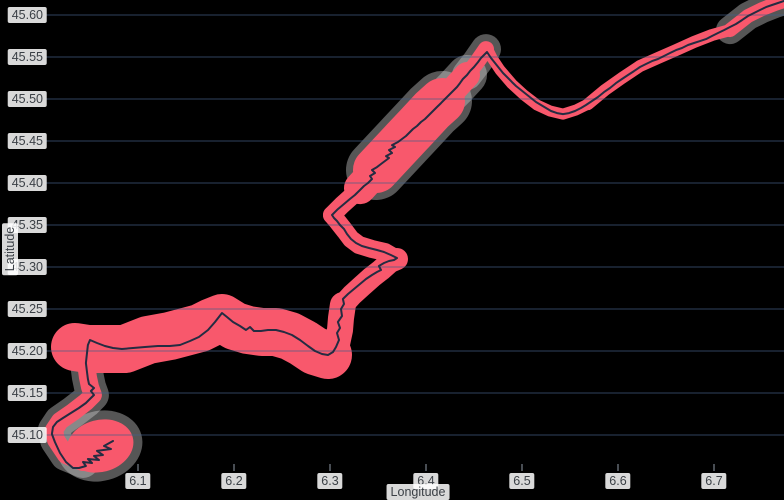  Describe the element at coordinates (138, 481) in the screenshot. I see `x-tick-label: 6.1` at that location.